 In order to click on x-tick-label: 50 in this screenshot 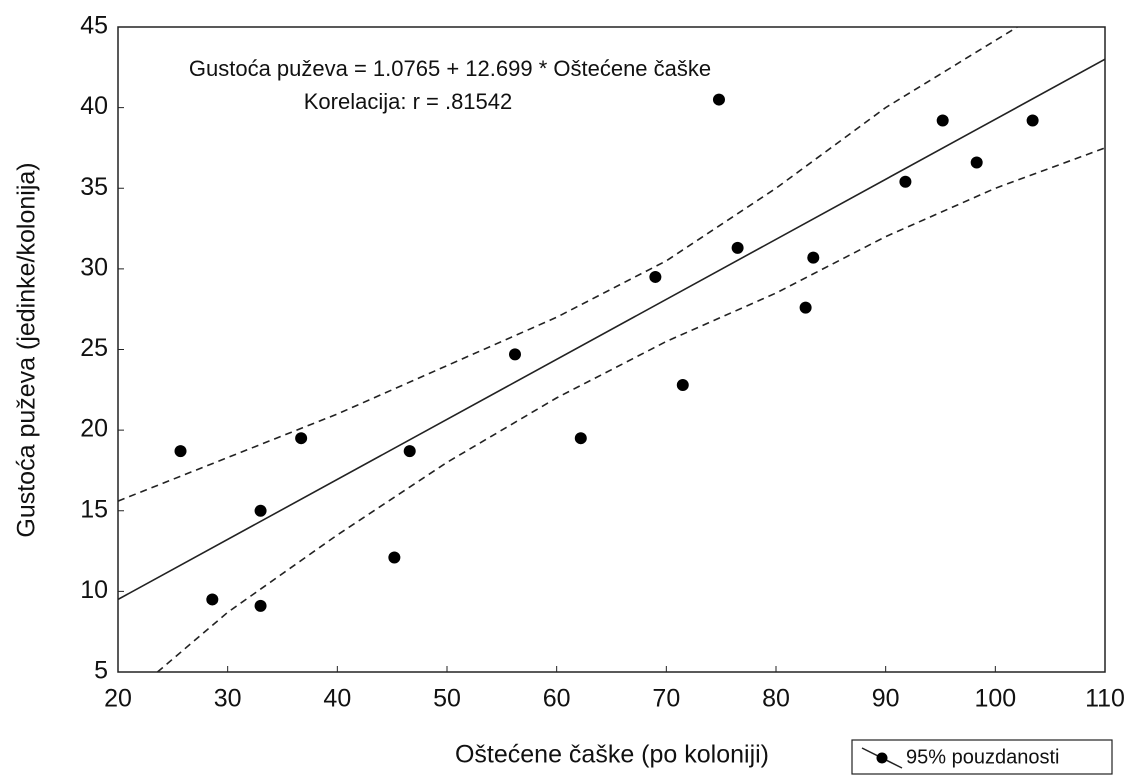, I will do `click(447, 699)`.